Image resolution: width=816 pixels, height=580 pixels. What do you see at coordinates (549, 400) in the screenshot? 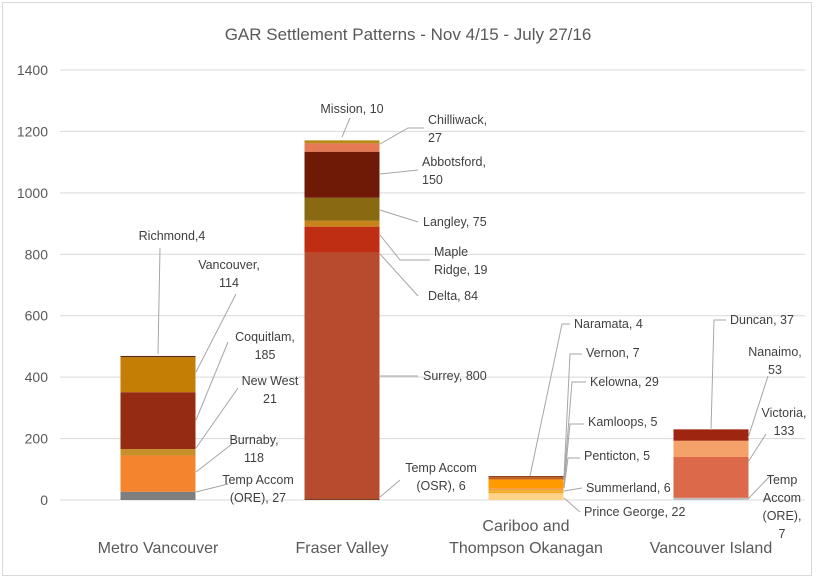
I see `leader-line-naramata` at bounding box center [549, 400].